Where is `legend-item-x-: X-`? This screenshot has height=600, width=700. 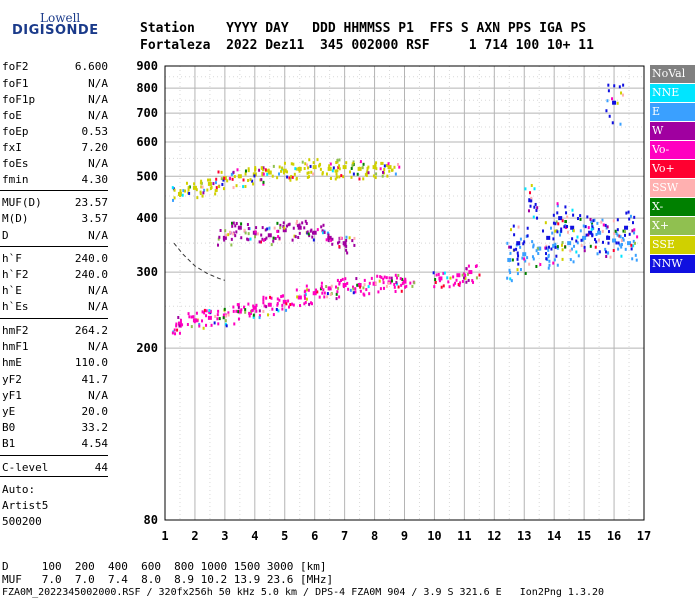
legend-item-x-: X- is located at coordinates (672, 207).